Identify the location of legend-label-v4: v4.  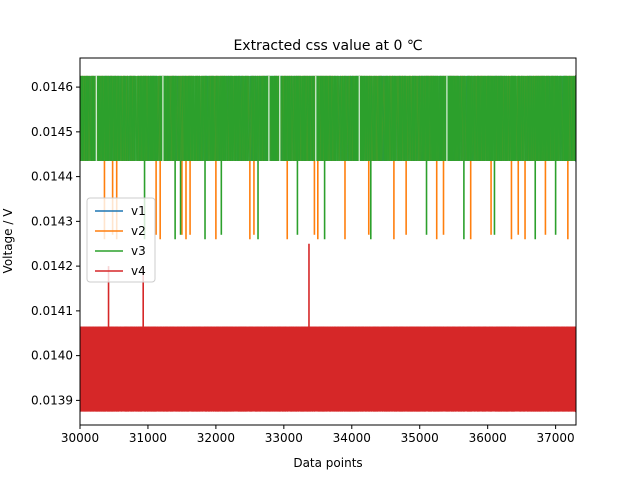
(138, 271).